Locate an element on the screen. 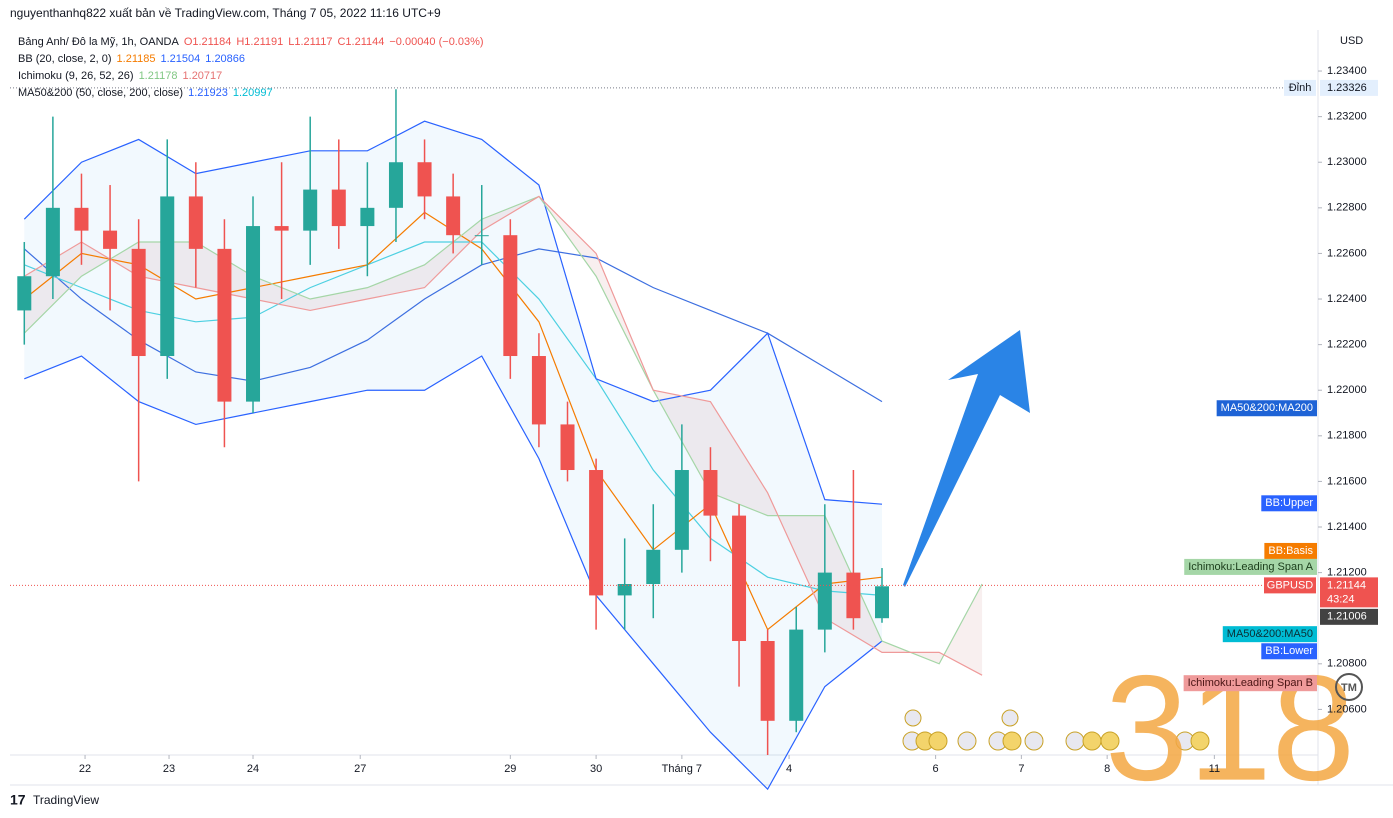 This screenshot has width=1393, height=818. last-price-bg is located at coordinates (1349, 592).